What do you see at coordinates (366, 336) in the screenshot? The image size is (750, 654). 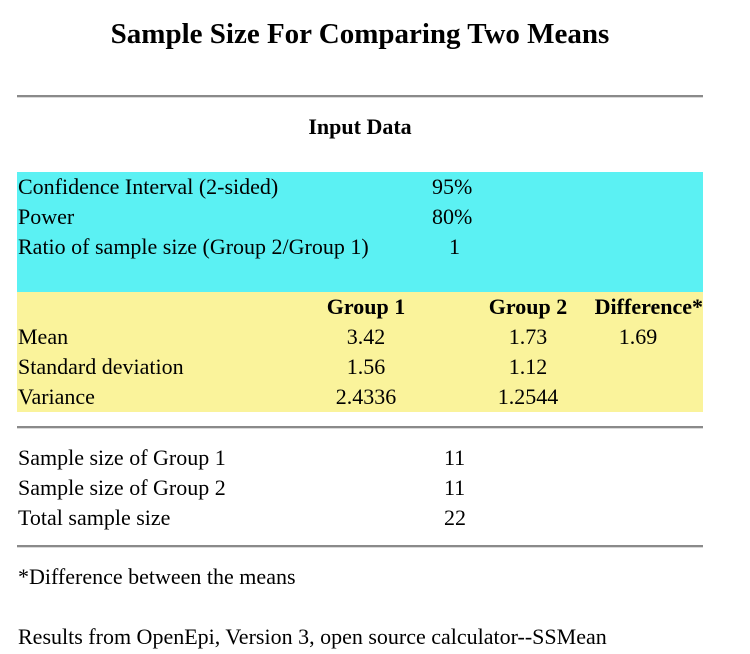 I see `mean-group1: 3.42` at bounding box center [366, 336].